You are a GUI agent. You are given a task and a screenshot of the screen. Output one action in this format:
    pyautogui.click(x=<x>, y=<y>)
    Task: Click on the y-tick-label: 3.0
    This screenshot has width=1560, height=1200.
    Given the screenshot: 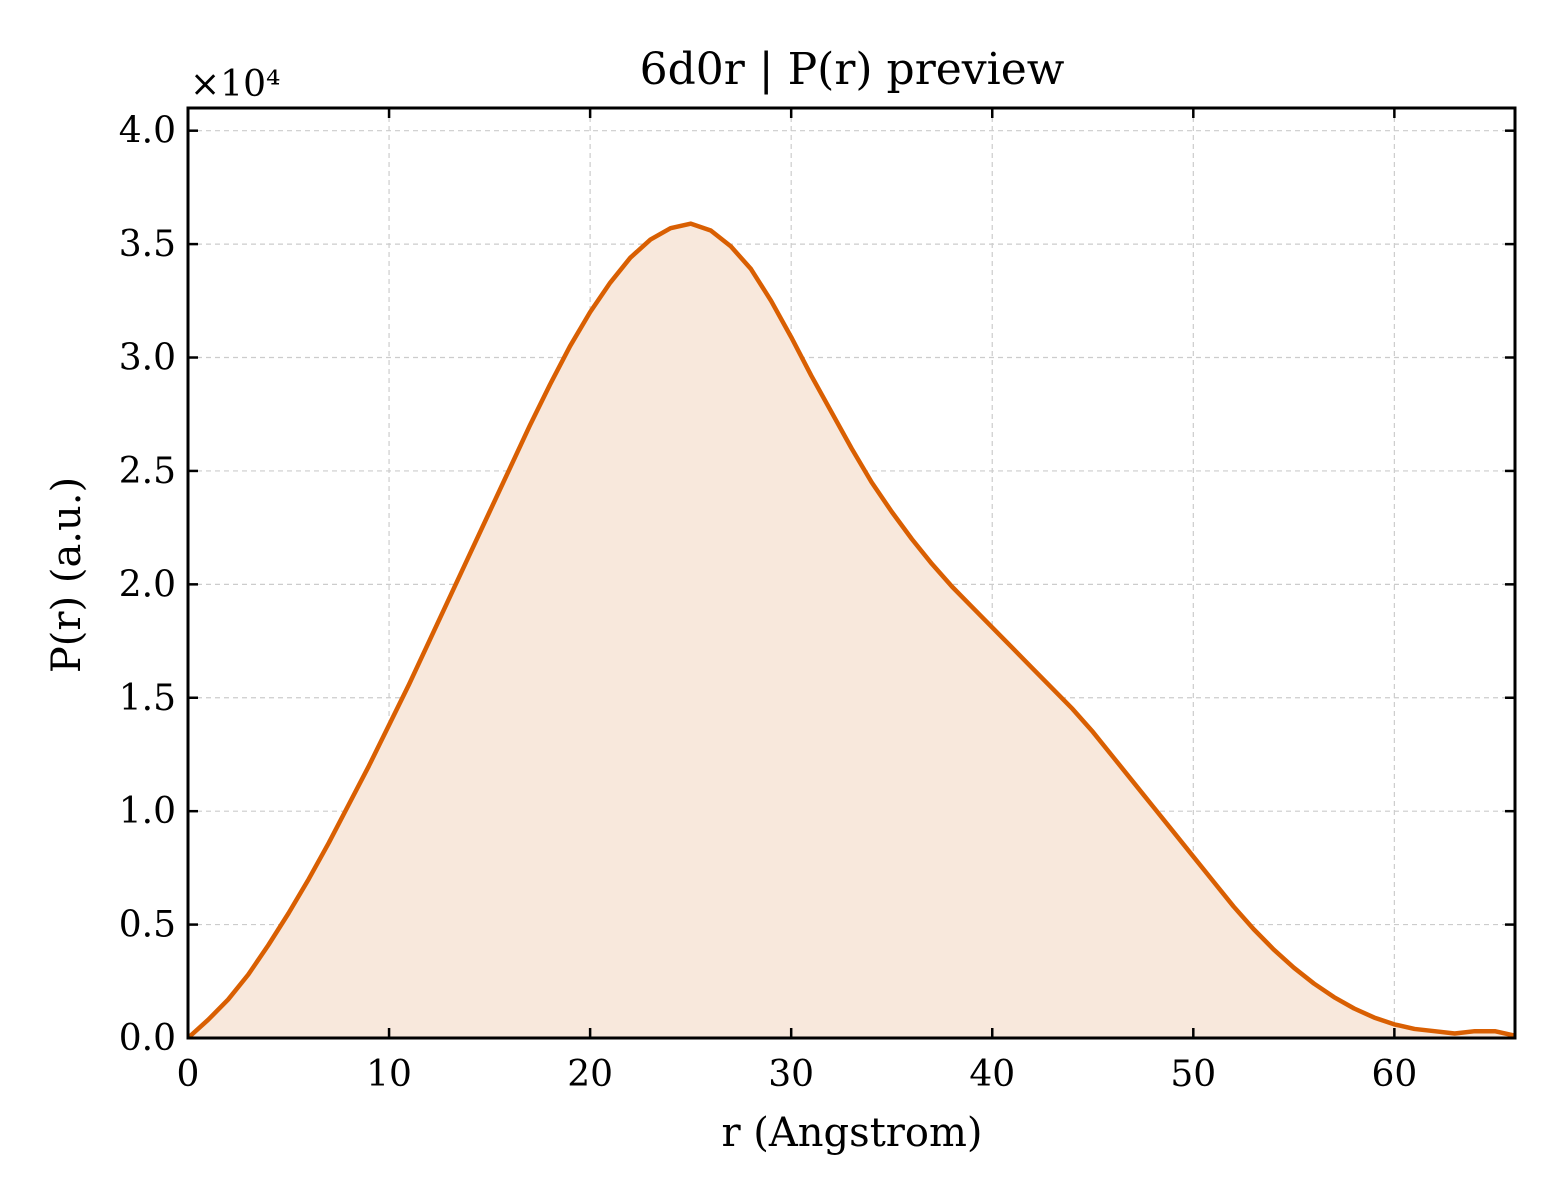 What is the action you would take?
    pyautogui.click(x=147, y=358)
    